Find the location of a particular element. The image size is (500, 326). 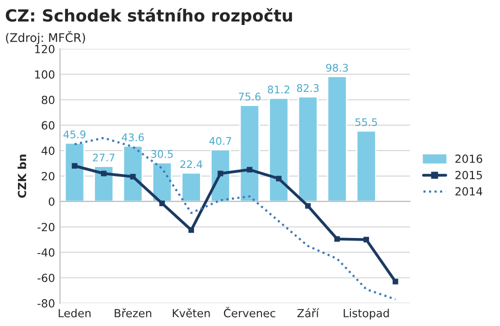

data-label: 27.7 is located at coordinates (103, 158).